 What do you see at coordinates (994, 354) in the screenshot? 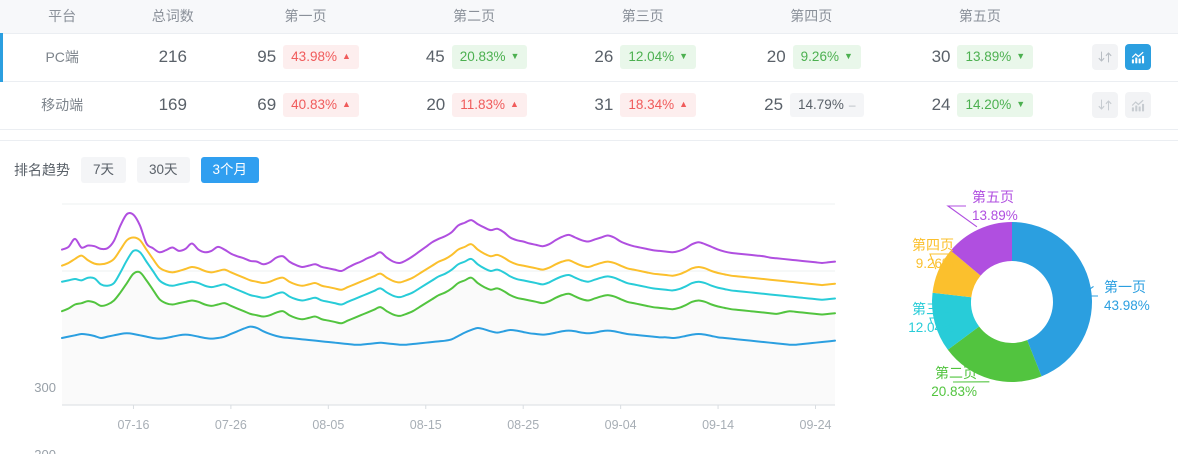
I see `donut-slice-第二页` at bounding box center [994, 354].